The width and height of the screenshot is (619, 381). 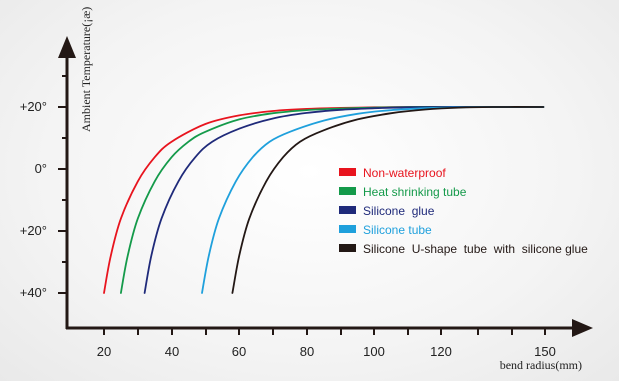 I want to click on x-tick-label: 60, so click(x=239, y=351).